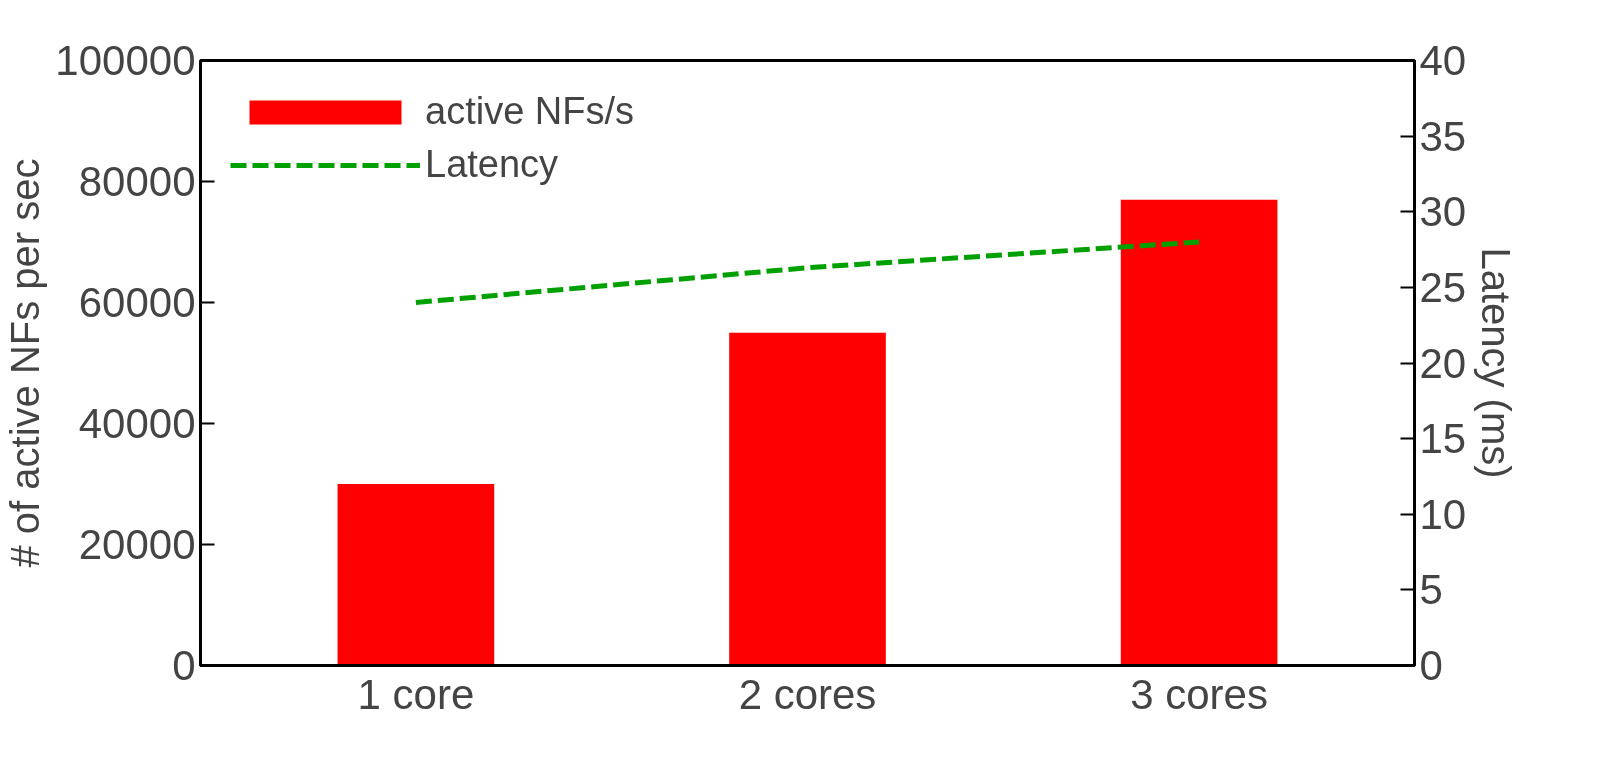 This screenshot has height=775, width=1614. Describe the element at coordinates (1443, 514) in the screenshot. I see `y2-tick-label: 10` at that location.